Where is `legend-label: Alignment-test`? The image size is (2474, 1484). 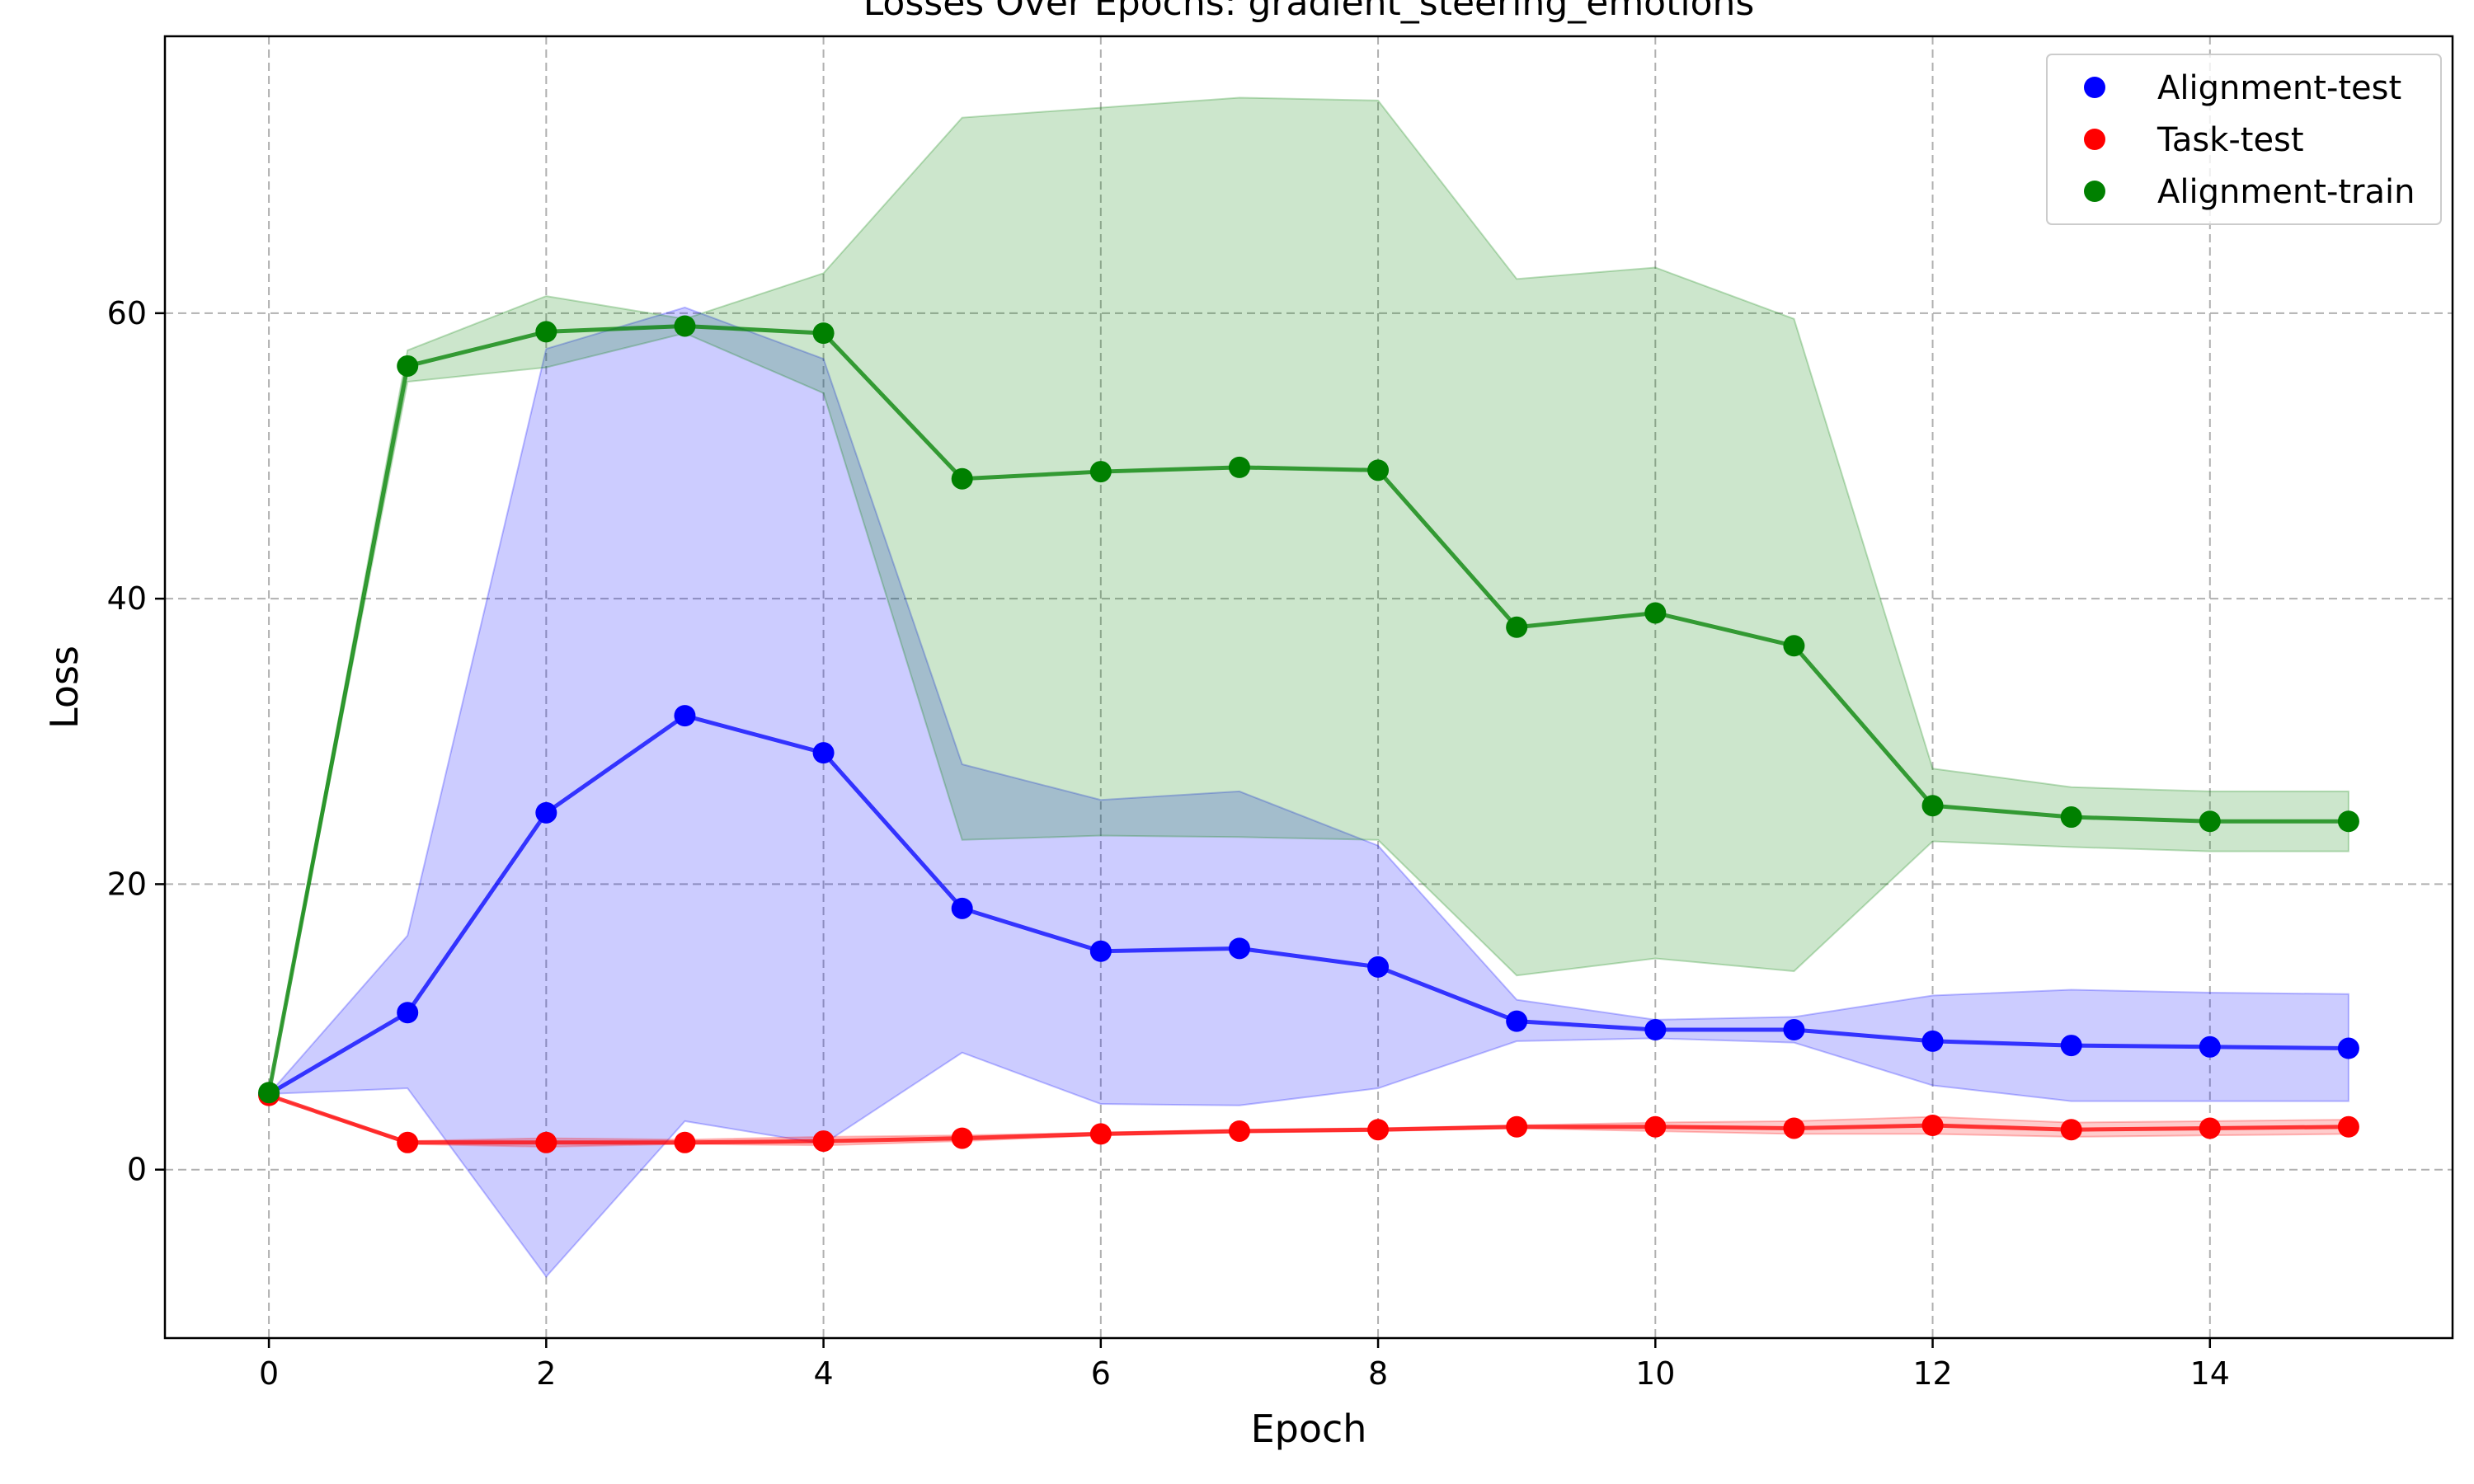 legend-label: Alignment-test is located at coordinates (2279, 88).